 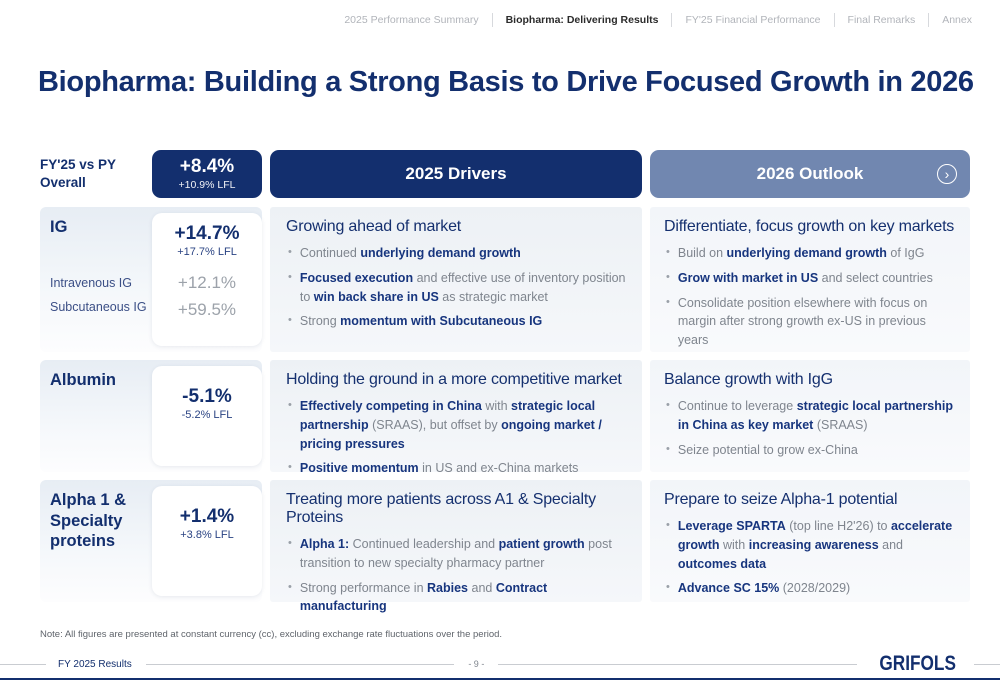 What do you see at coordinates (582, 20) in the screenshot?
I see `nav-item-biopharma: Biopharma: Delivering Results` at bounding box center [582, 20].